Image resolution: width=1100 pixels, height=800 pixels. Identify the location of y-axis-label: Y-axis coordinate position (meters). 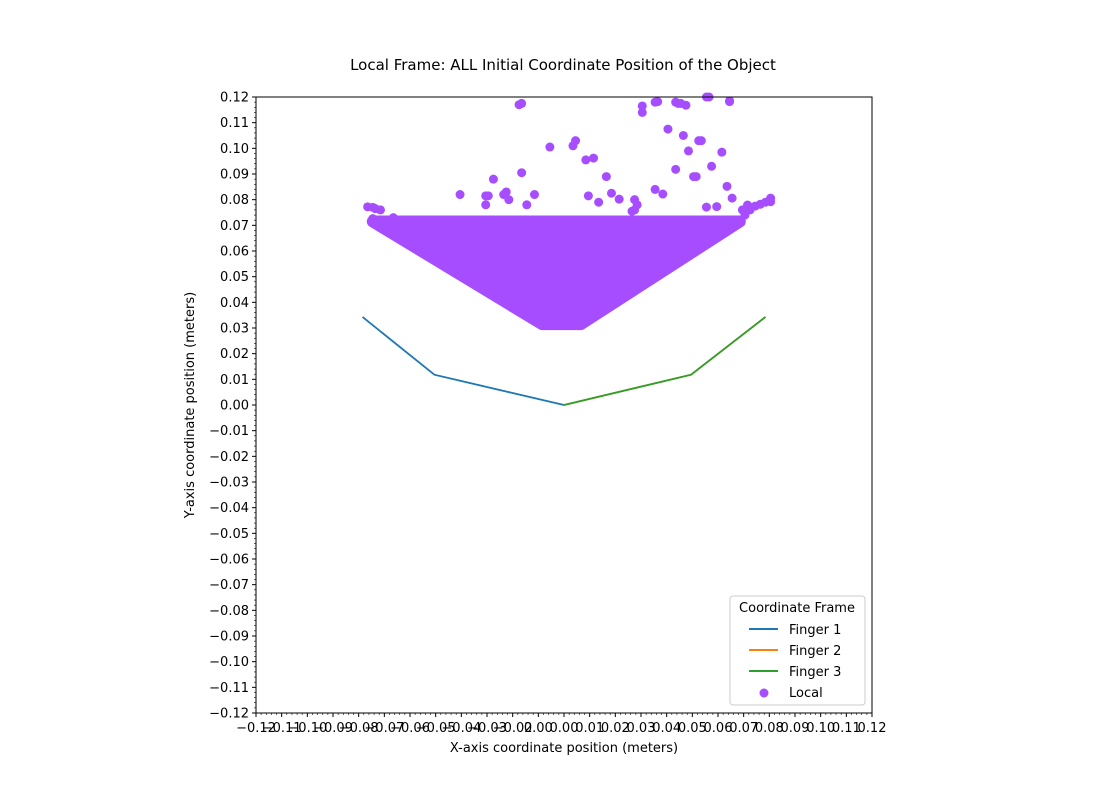
(190, 405).